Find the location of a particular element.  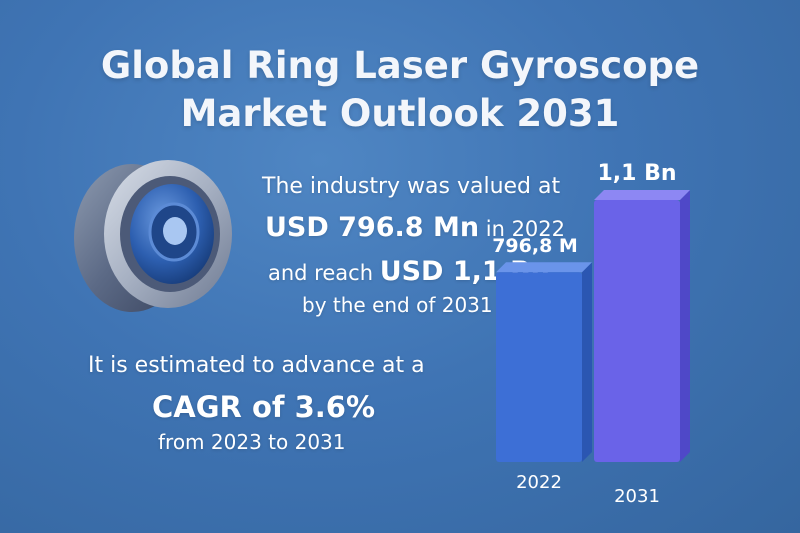

chart-title-line-2: Market Outlook 2031 is located at coordinates (400, 113).